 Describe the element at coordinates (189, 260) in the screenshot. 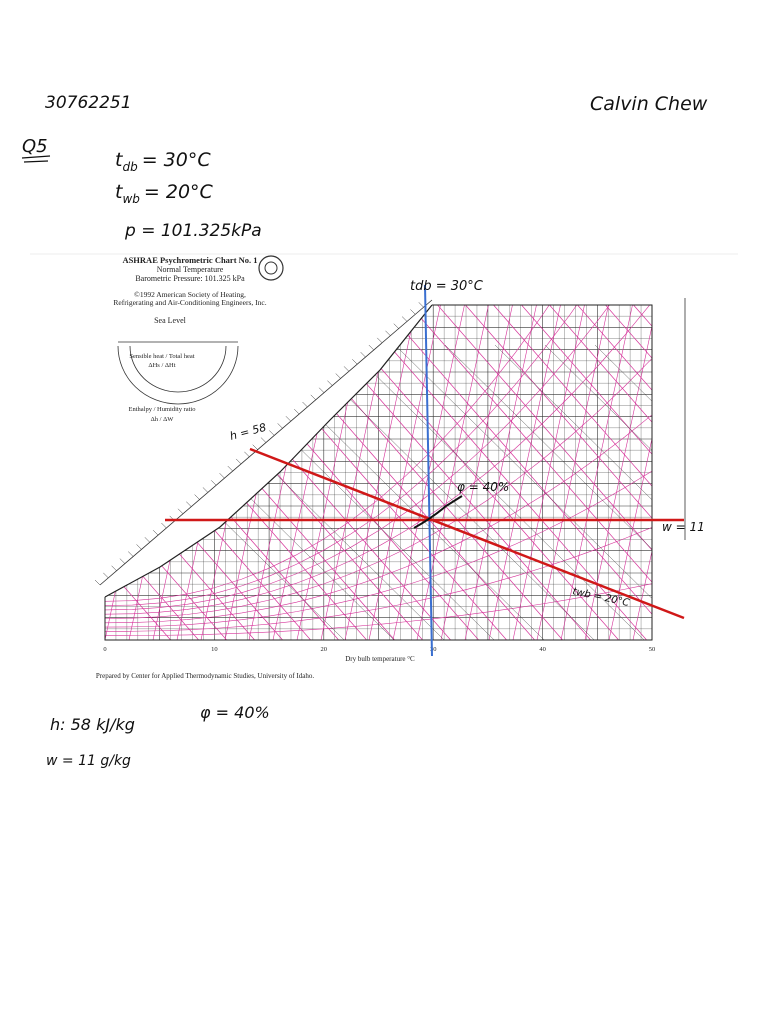

I see `chart-title: ASHRAE Psychrometric Chart No. 1` at that location.